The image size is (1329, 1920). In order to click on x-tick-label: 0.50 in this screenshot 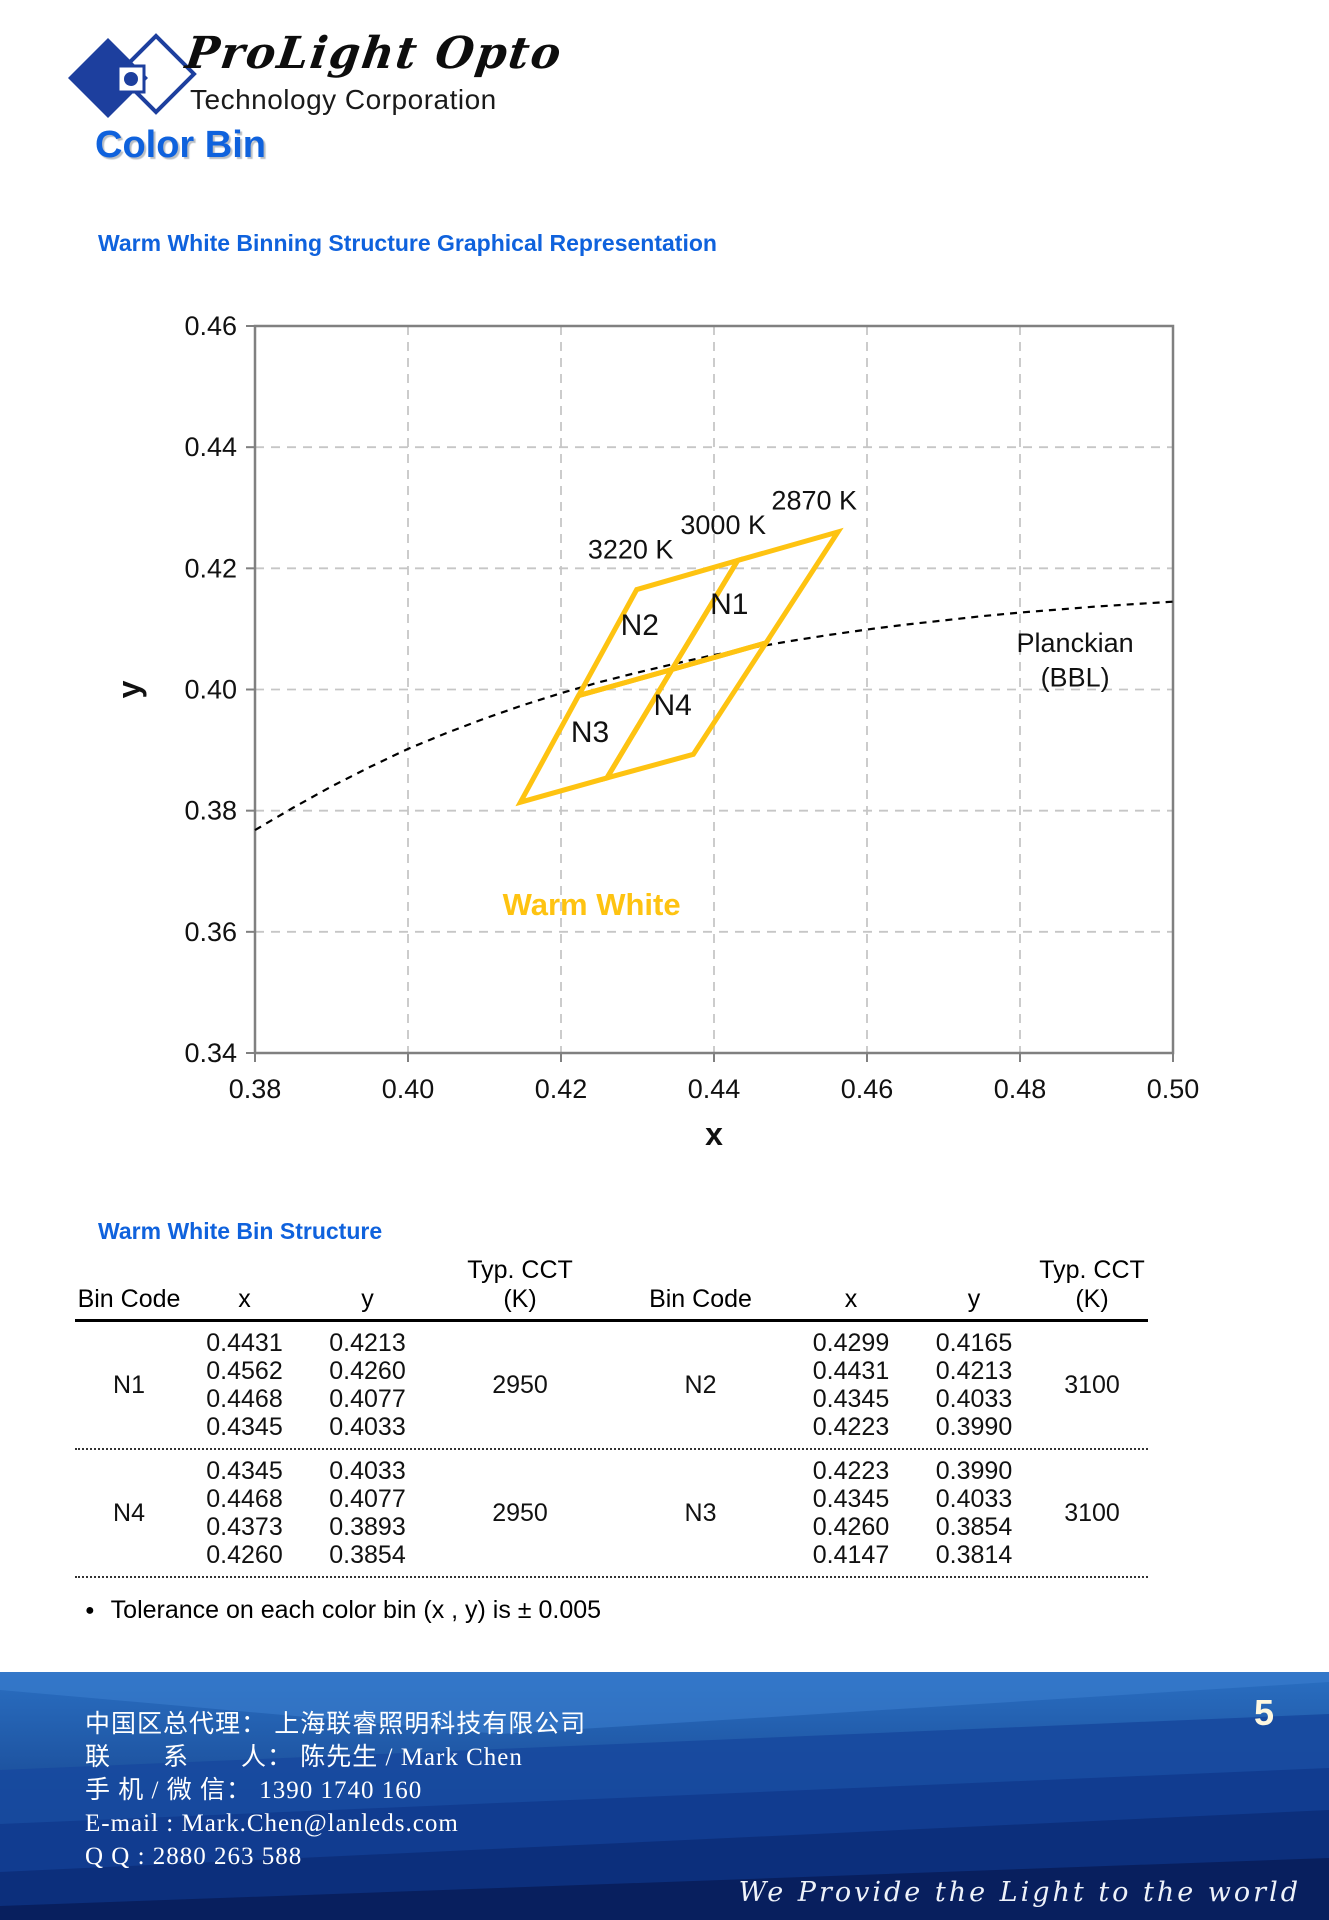, I will do `click(1173, 1089)`.